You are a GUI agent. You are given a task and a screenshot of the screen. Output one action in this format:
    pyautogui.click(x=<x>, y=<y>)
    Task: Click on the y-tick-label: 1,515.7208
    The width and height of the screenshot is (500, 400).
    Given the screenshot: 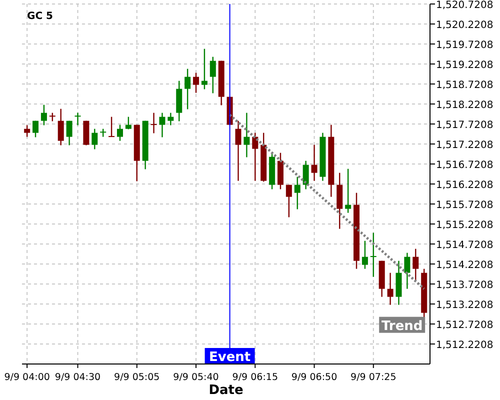 What is the action you would take?
    pyautogui.click(x=465, y=205)
    